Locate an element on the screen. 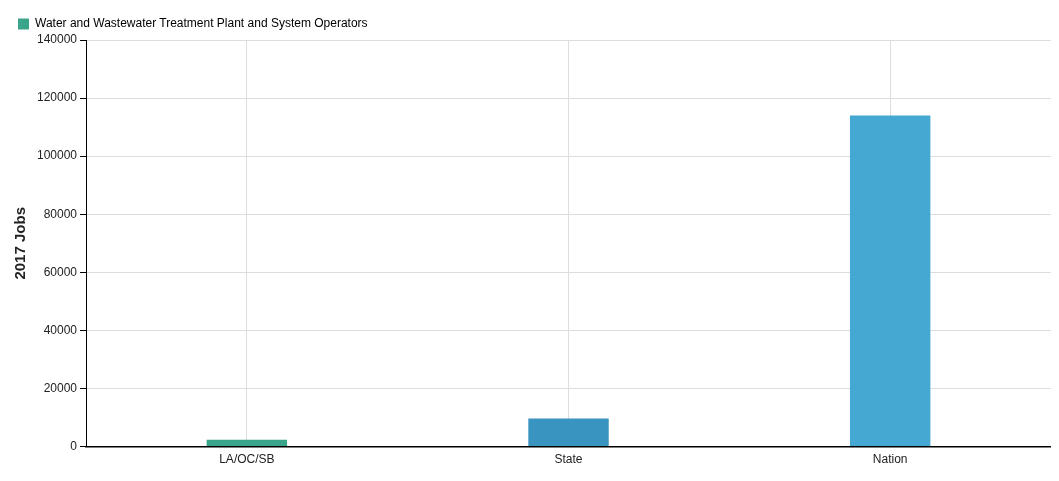  y-tick-label: 40000 is located at coordinates (60, 329).